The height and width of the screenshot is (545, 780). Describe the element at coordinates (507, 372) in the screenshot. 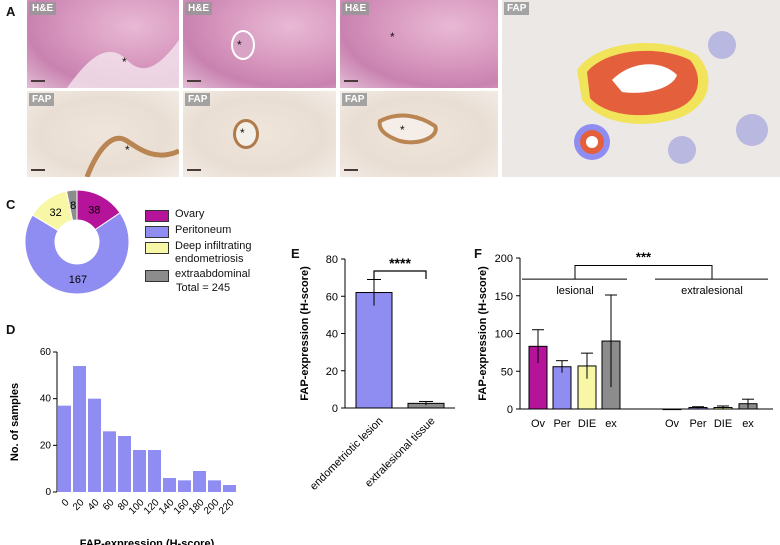

I see `y-tick-label: 50` at that location.